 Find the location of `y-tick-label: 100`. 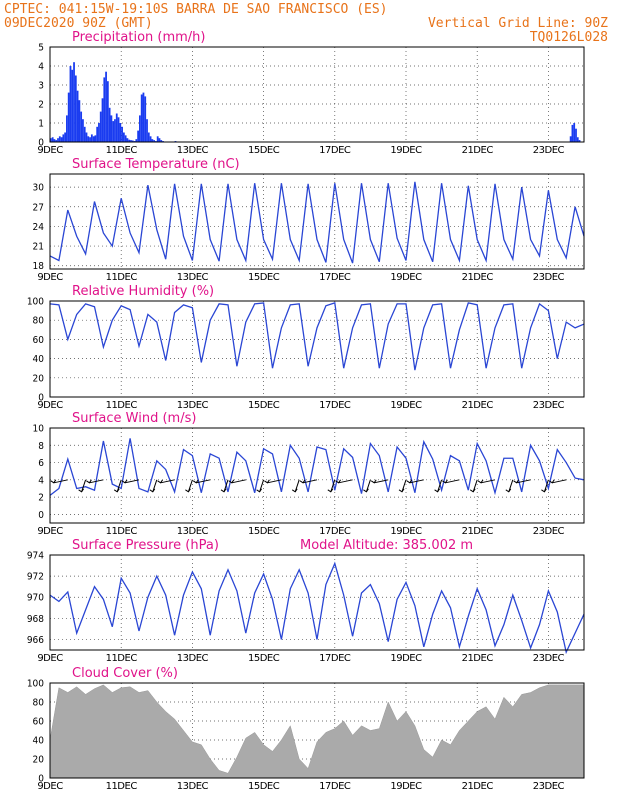

y-tick-label: 100 is located at coordinates (35, 302).